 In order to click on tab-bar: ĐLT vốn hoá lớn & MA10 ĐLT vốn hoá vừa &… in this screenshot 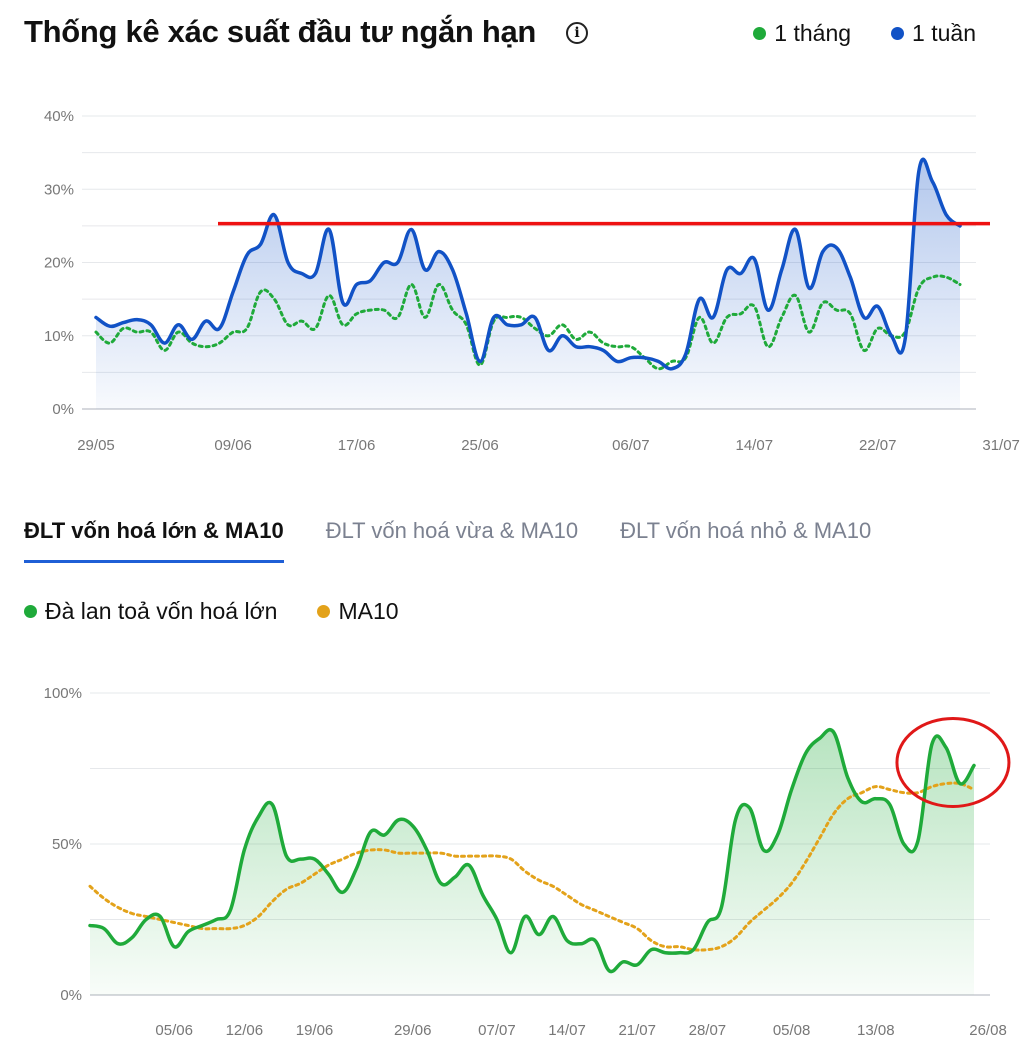, I will do `click(447, 540)`.